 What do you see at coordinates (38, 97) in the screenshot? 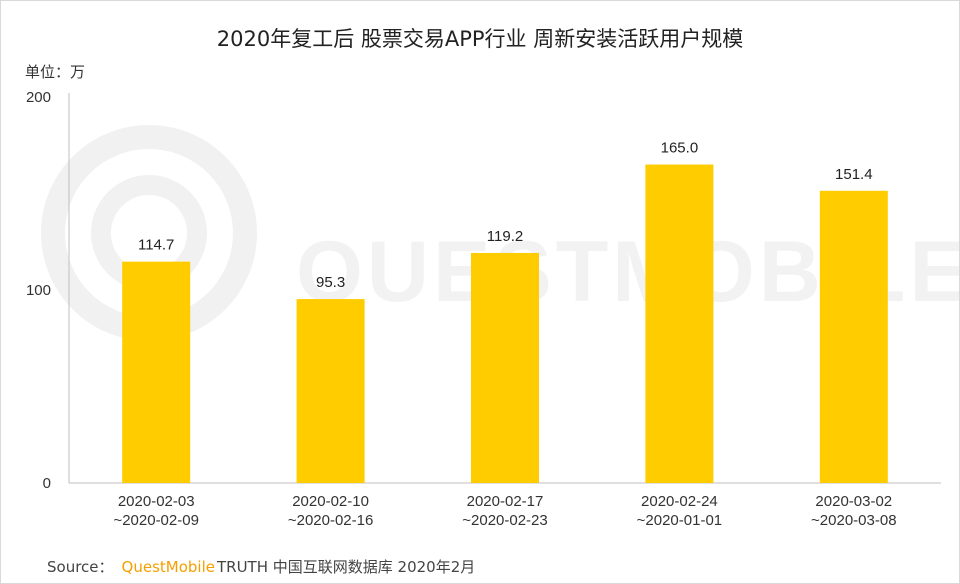
I see `y-tick-label: 200` at bounding box center [38, 97].